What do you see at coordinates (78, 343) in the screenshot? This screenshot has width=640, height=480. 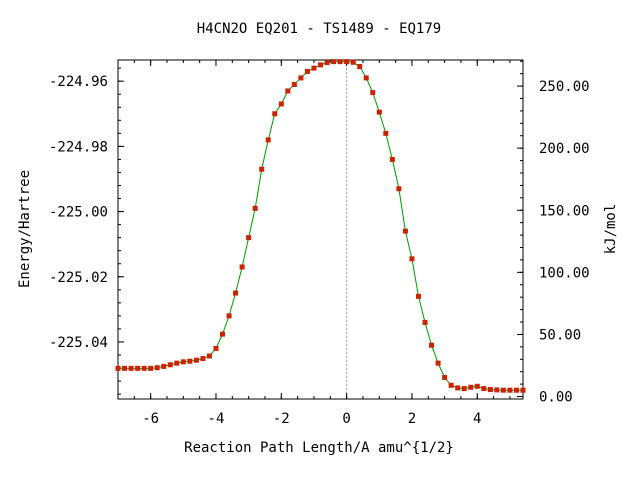 I see `y-tick-label: -225.04` at bounding box center [78, 343].